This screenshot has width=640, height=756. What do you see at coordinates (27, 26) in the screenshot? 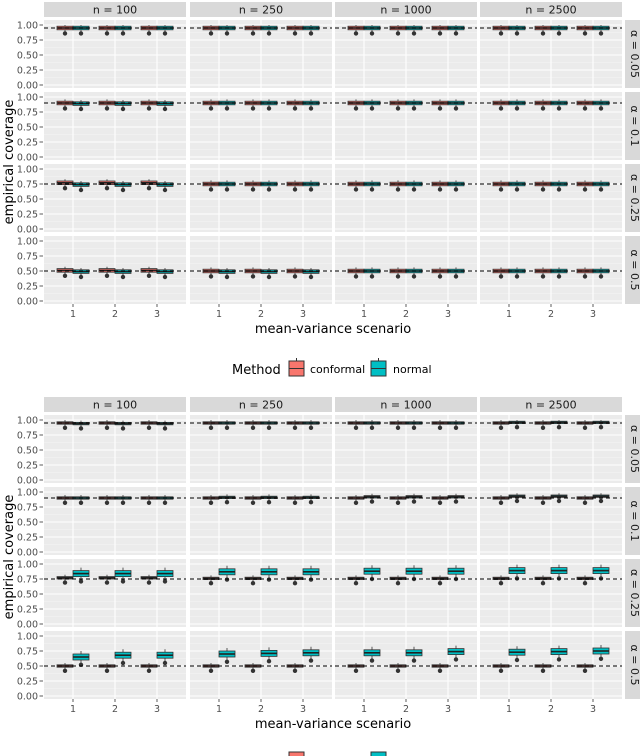
I see `top-ytick-label: 1.00` at bounding box center [27, 26].